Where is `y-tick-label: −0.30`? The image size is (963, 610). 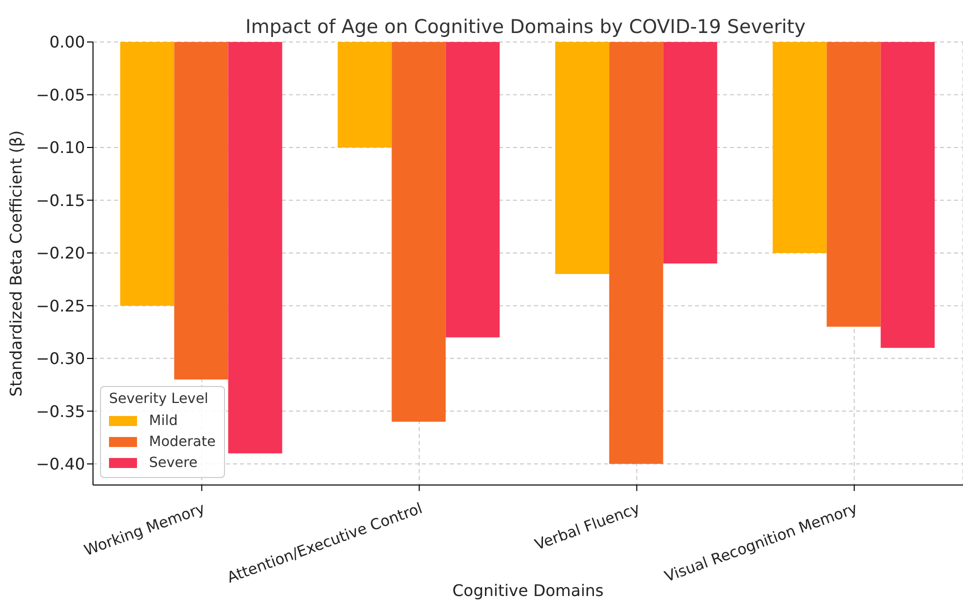 y-tick-label: −0.30 is located at coordinates (60, 358).